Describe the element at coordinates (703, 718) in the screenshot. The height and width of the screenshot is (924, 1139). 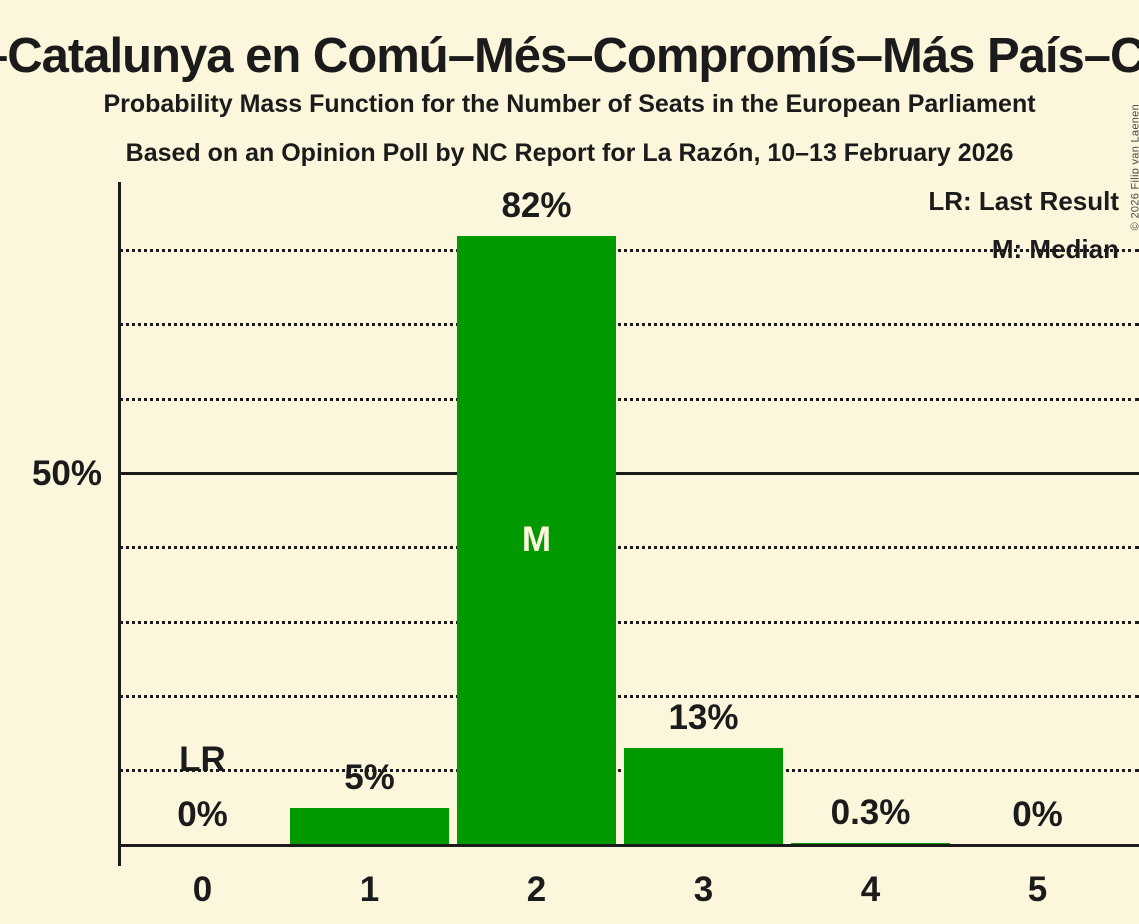
I see `bar-value-label-seat-3: 13%` at that location.